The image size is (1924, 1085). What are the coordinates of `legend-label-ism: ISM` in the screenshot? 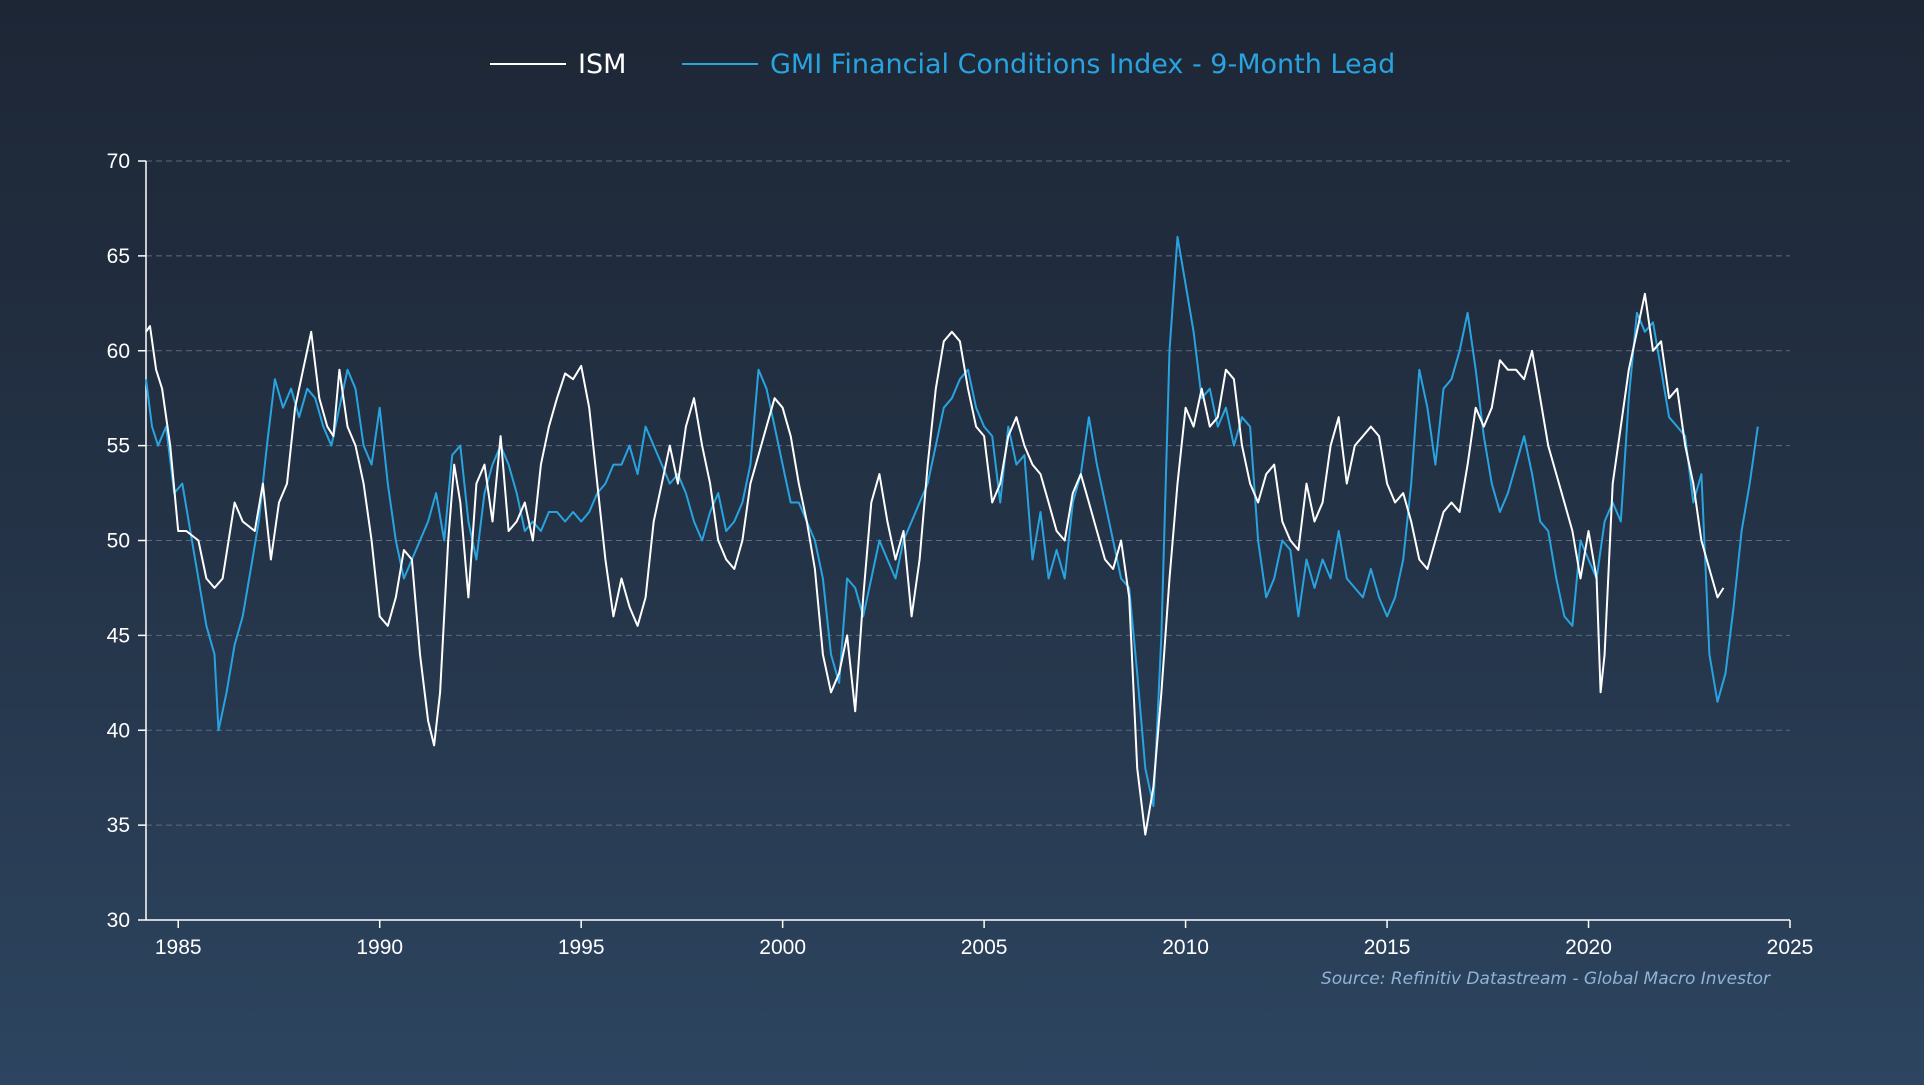 It's located at (602, 64).